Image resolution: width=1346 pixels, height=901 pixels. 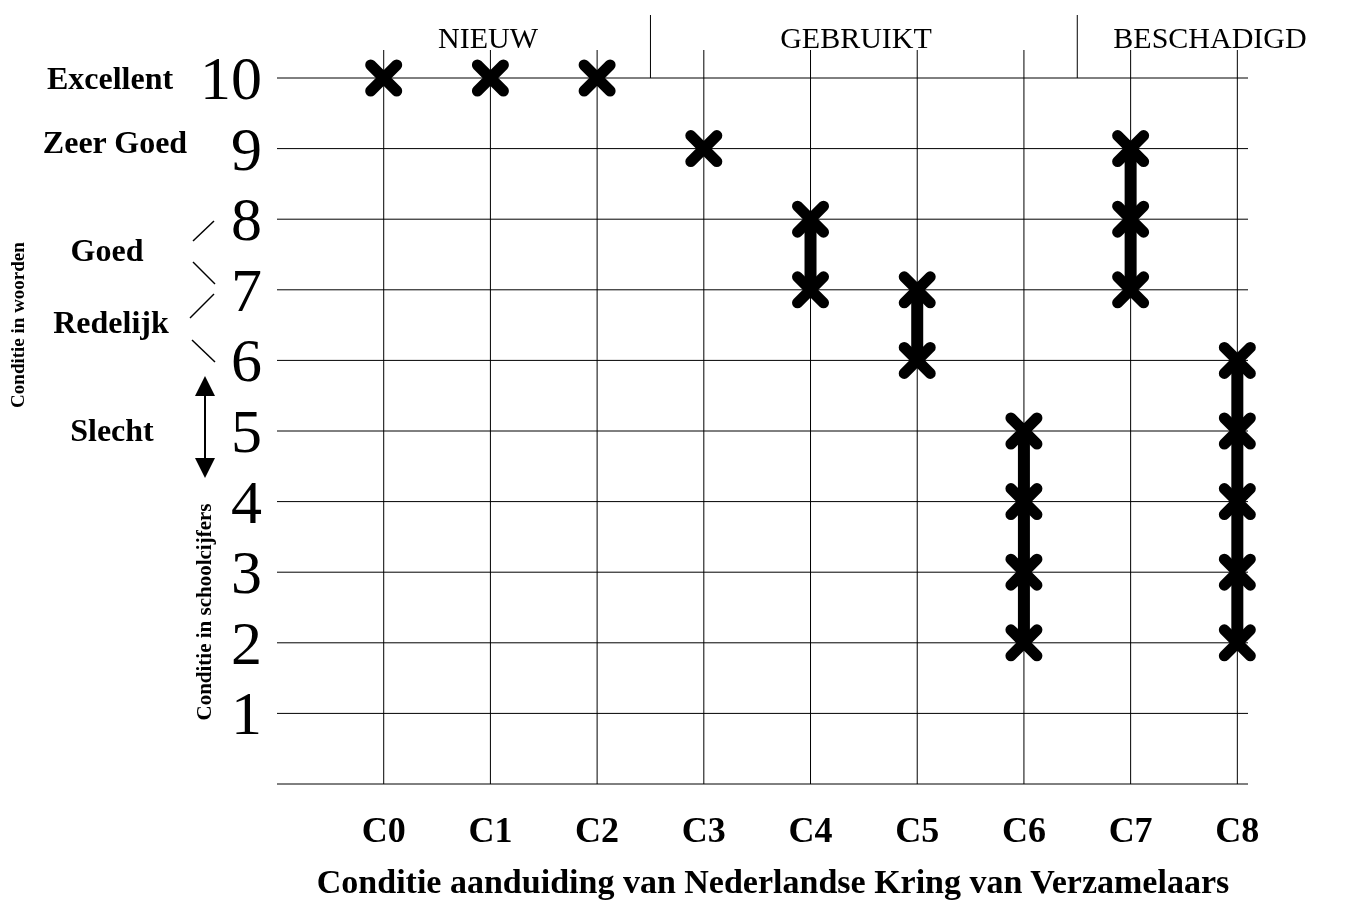 What do you see at coordinates (1130, 830) in the screenshot?
I see `x-tick-label: C7` at bounding box center [1130, 830].